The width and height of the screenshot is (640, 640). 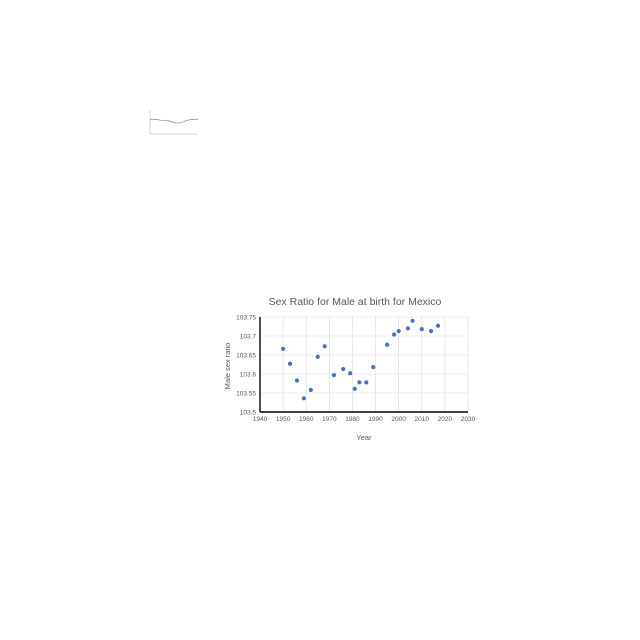 What do you see at coordinates (355, 302) in the screenshot?
I see `chart-title: Sex Ratio for Male at birth for Mexico` at bounding box center [355, 302].